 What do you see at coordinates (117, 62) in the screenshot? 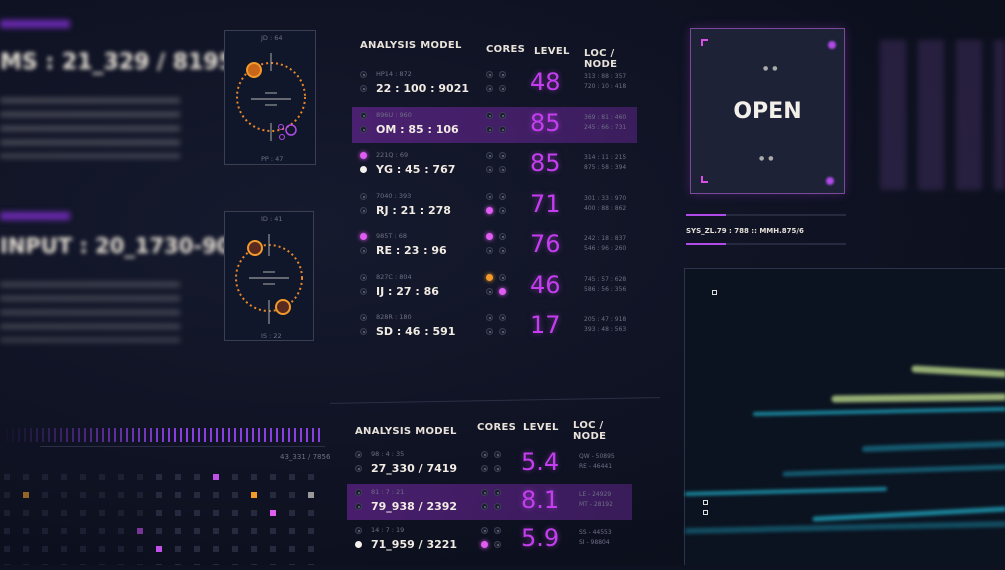
I see `readout-primary: MS : 21_329 / 8195` at bounding box center [117, 62].